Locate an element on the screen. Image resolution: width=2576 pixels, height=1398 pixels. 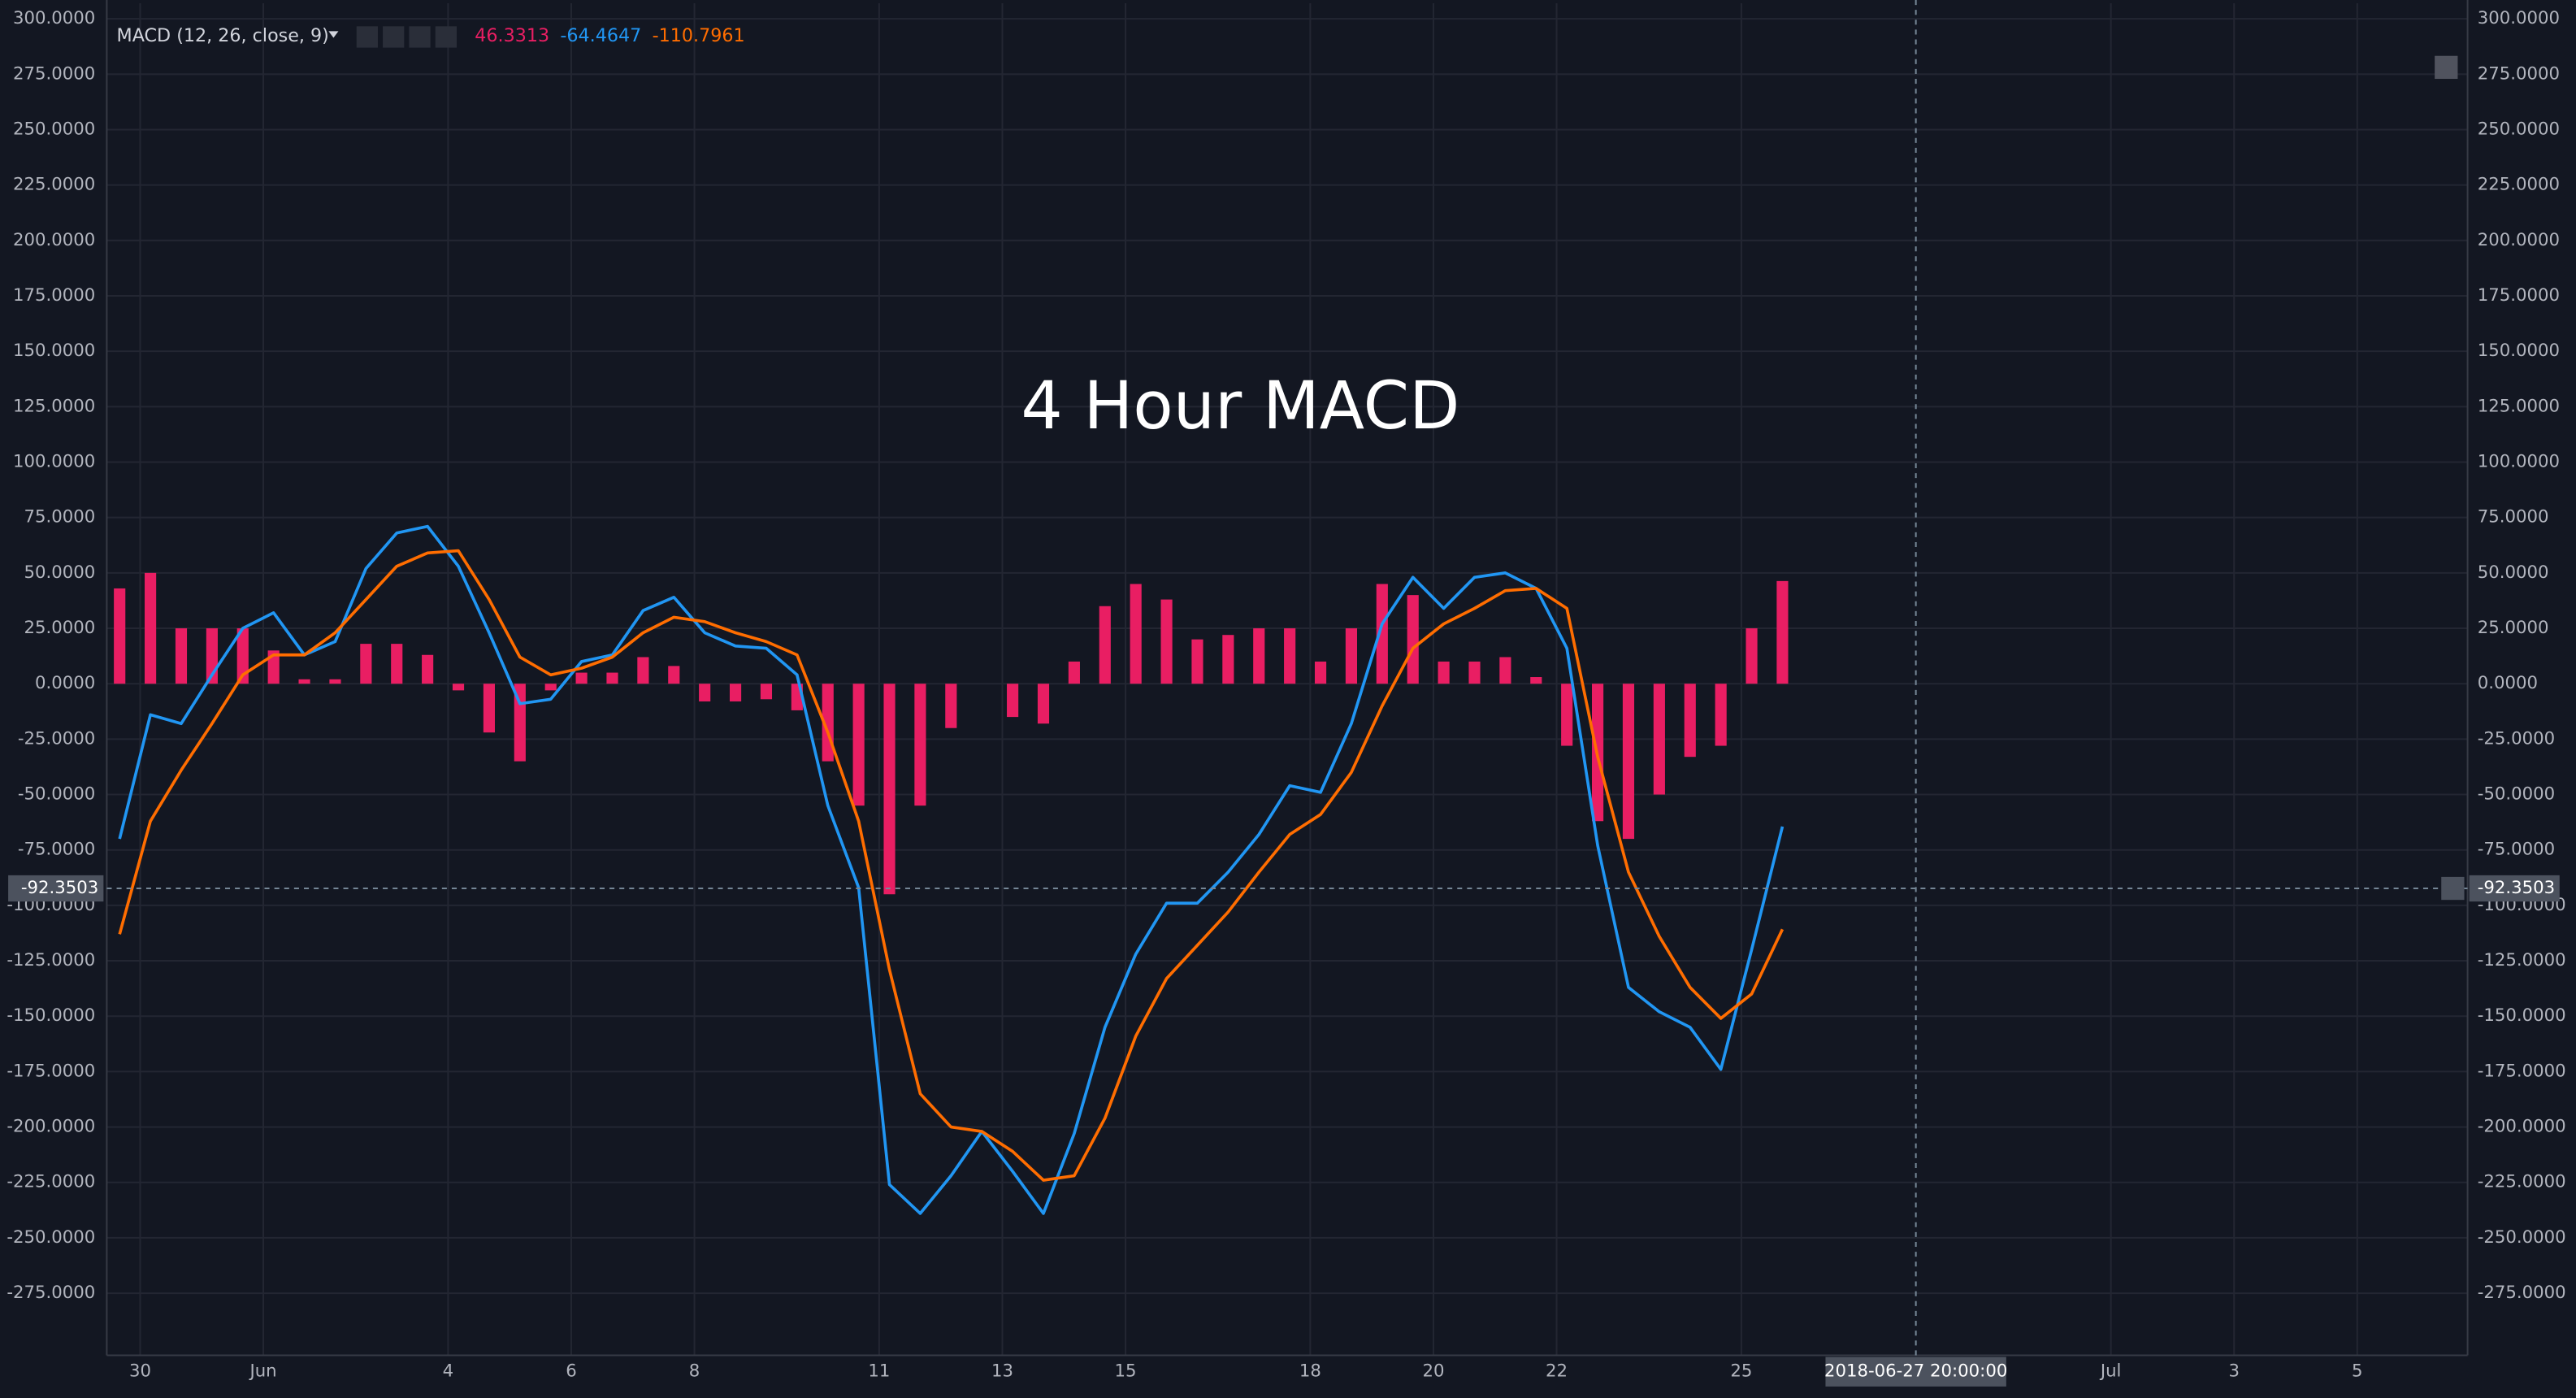
y-tick-label-right: -150.0000 is located at coordinates (2522, 1015).